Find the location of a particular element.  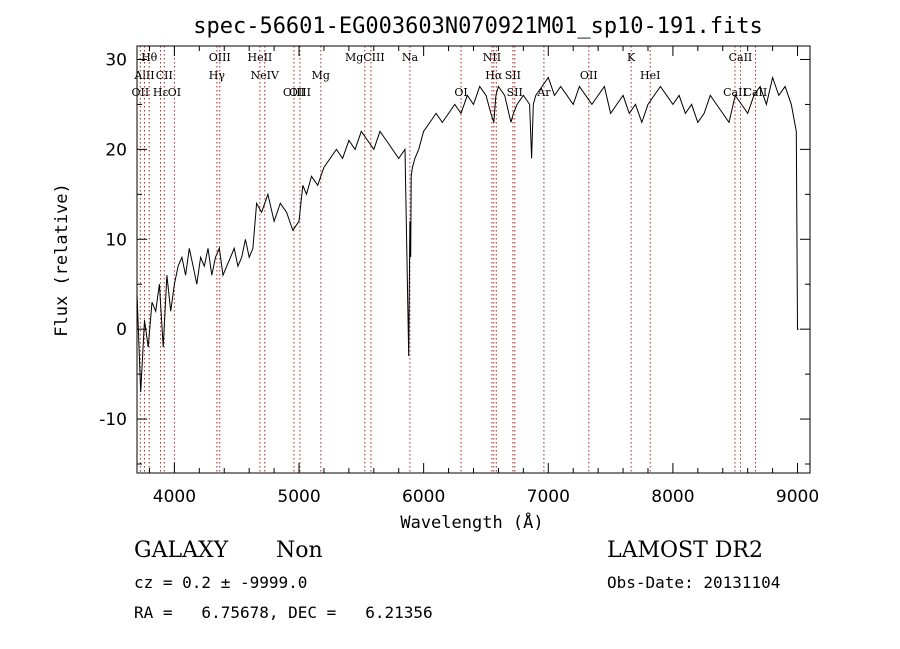

marker-label: CII is located at coordinates (164, 75).